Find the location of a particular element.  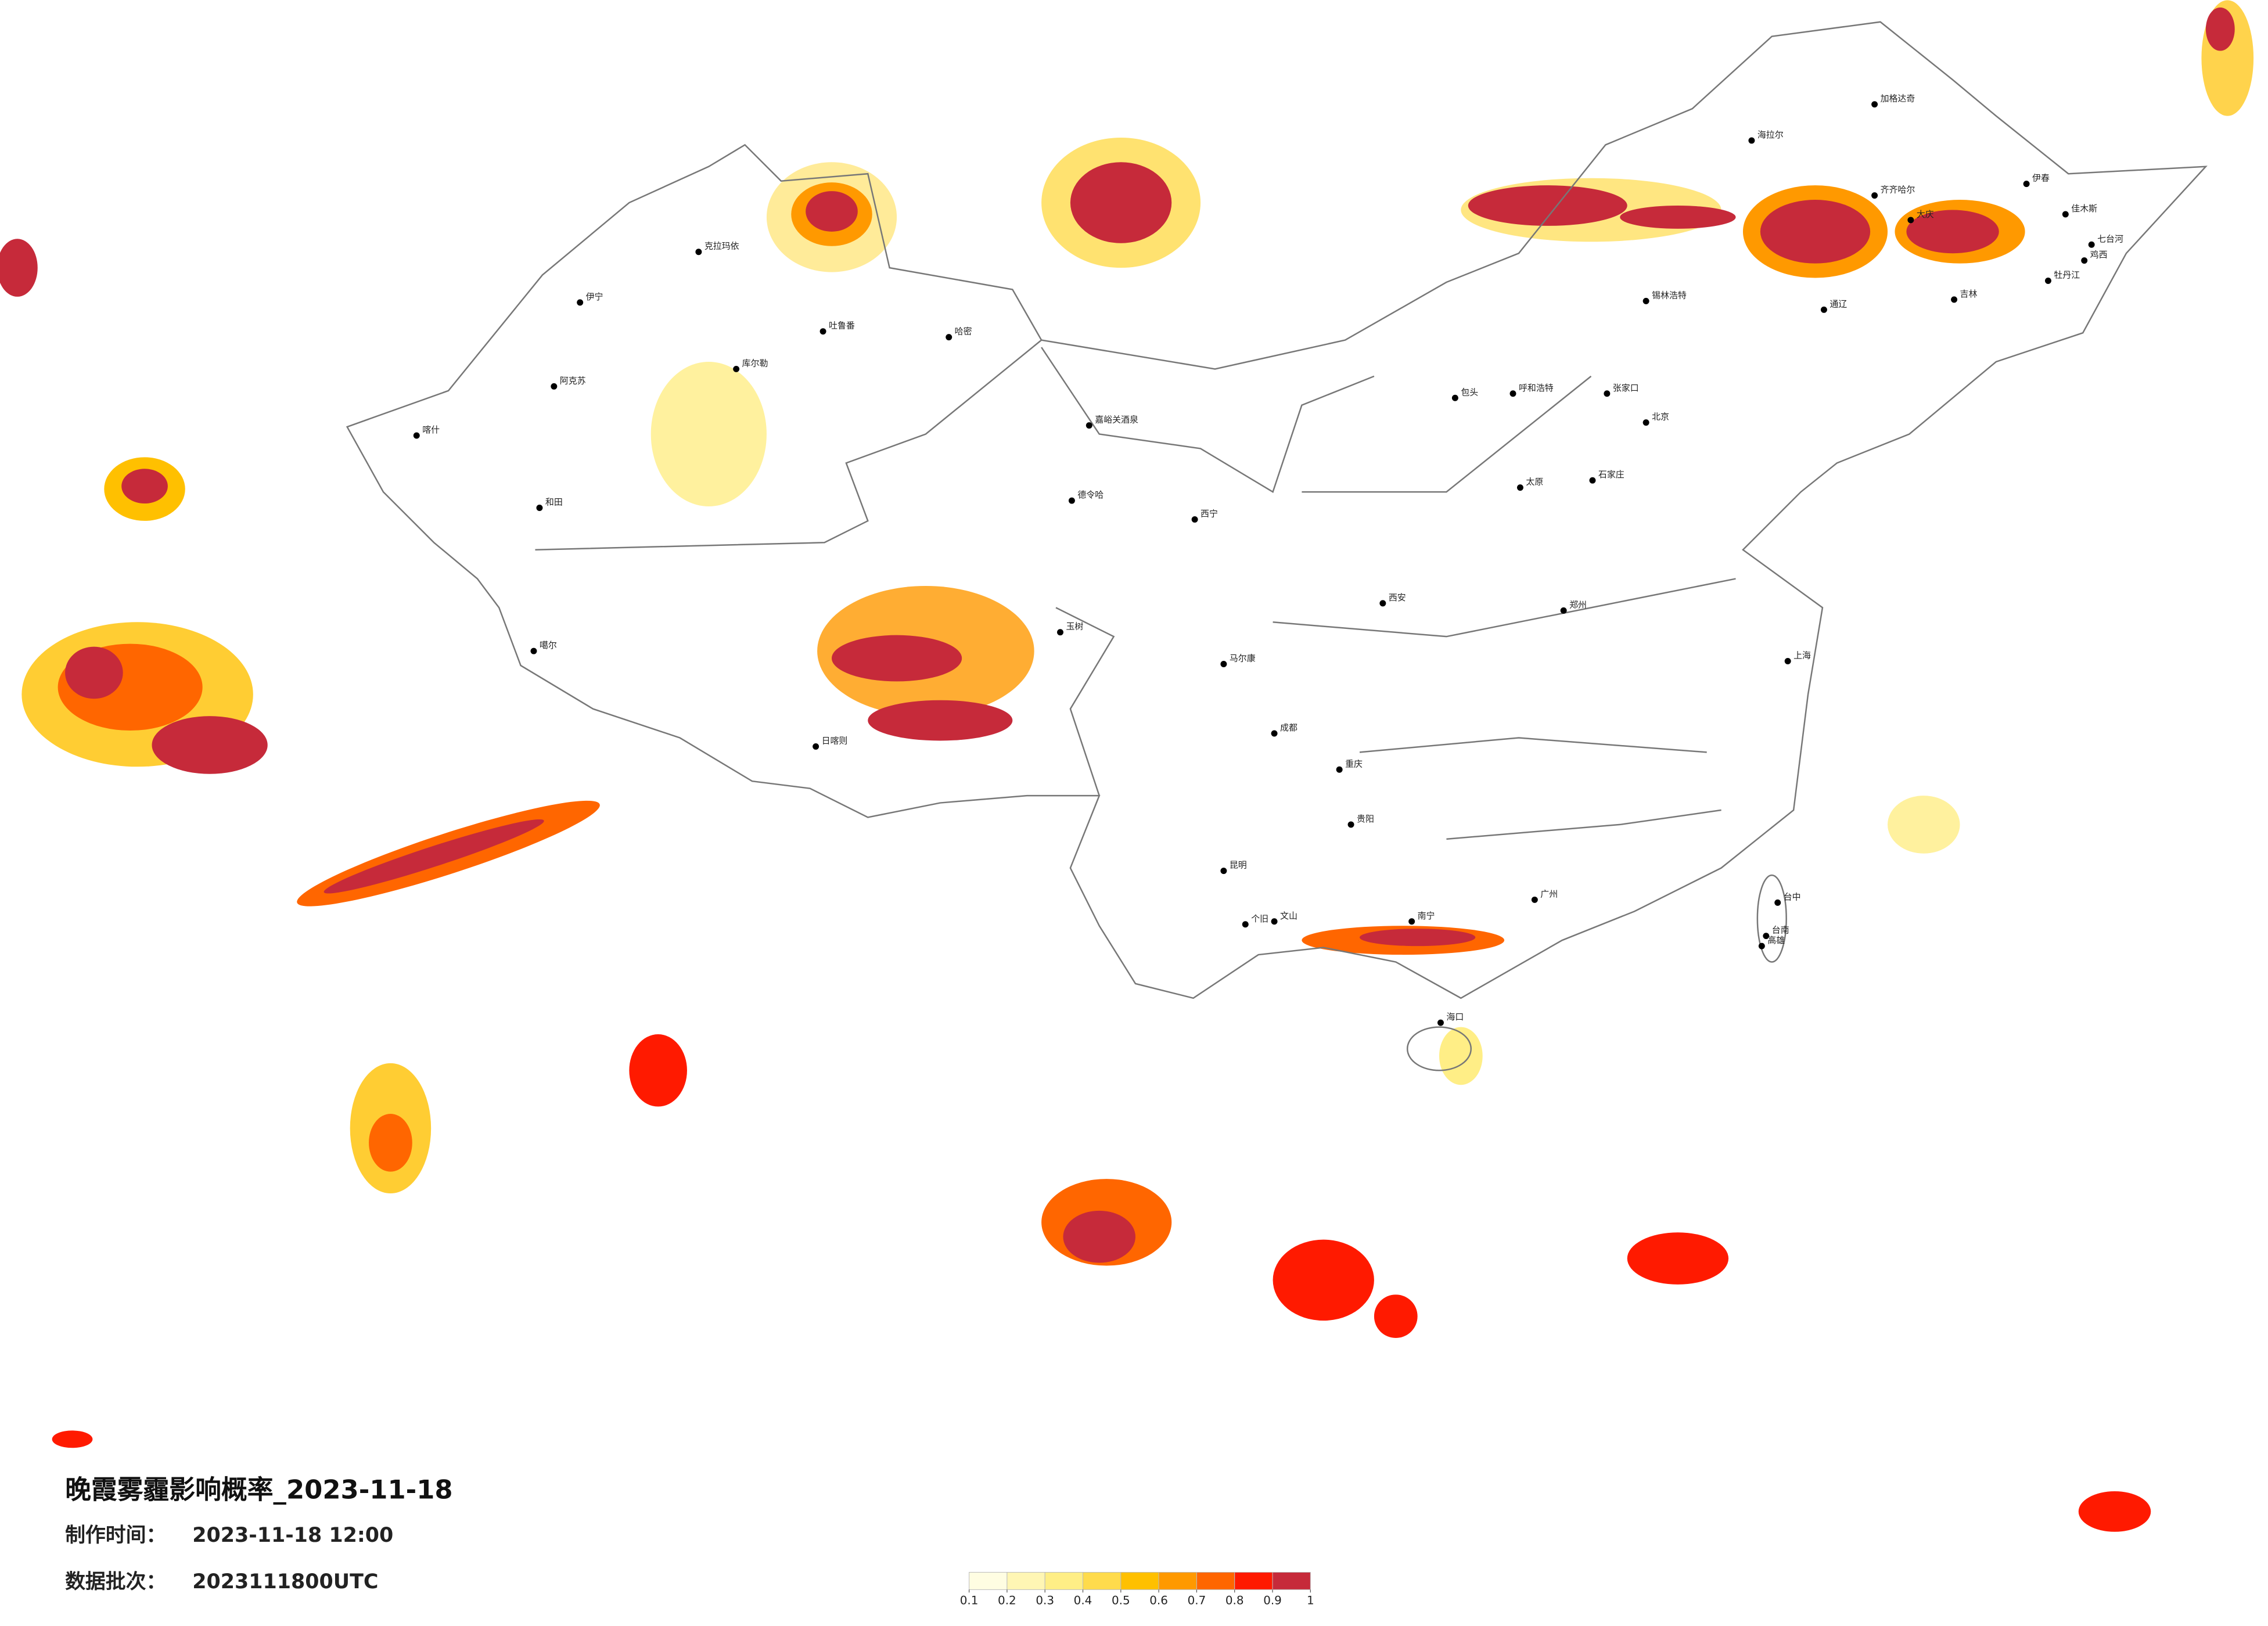

city-label: 石家庄 is located at coordinates (1611, 474).